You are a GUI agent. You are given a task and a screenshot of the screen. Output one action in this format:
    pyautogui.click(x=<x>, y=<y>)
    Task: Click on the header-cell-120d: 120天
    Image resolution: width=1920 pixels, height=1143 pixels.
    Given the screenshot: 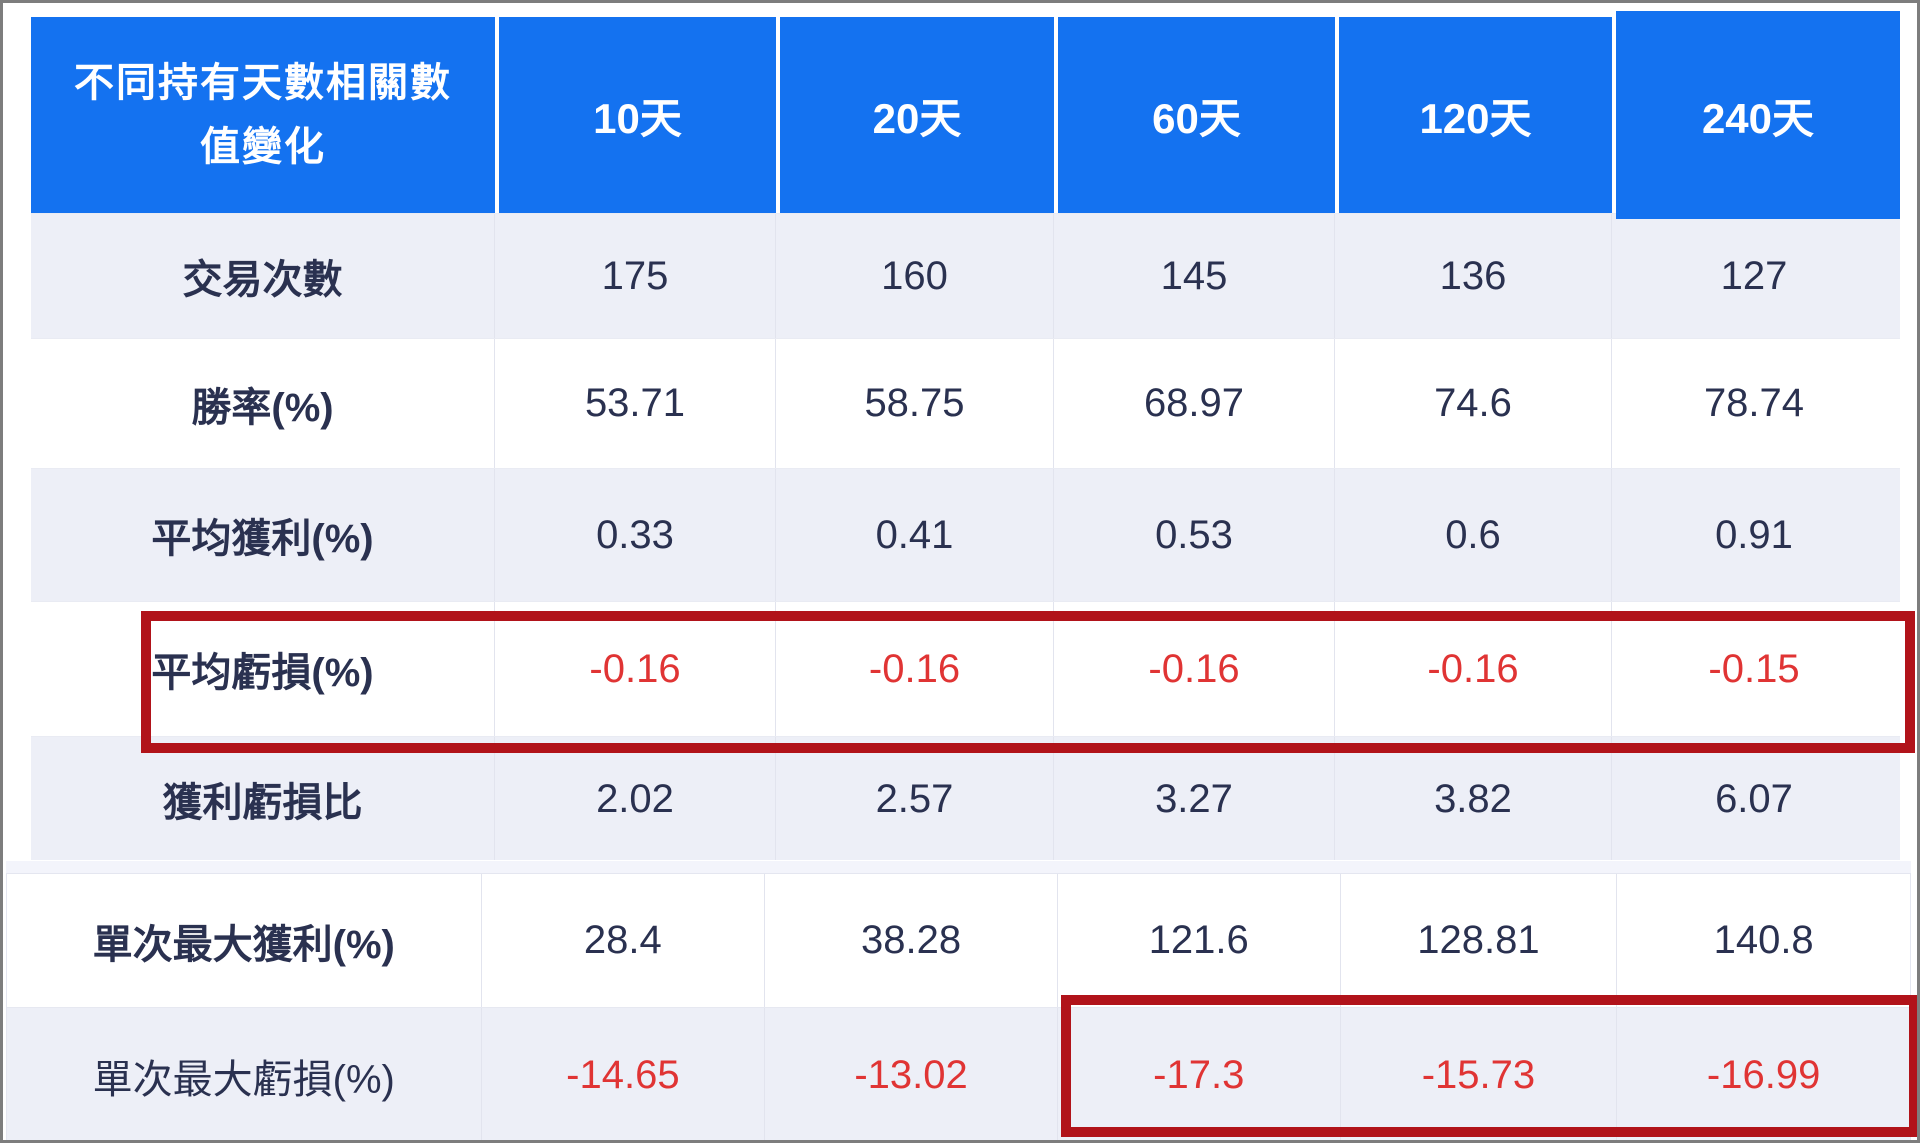 What is the action you would take?
    pyautogui.click(x=1475, y=115)
    